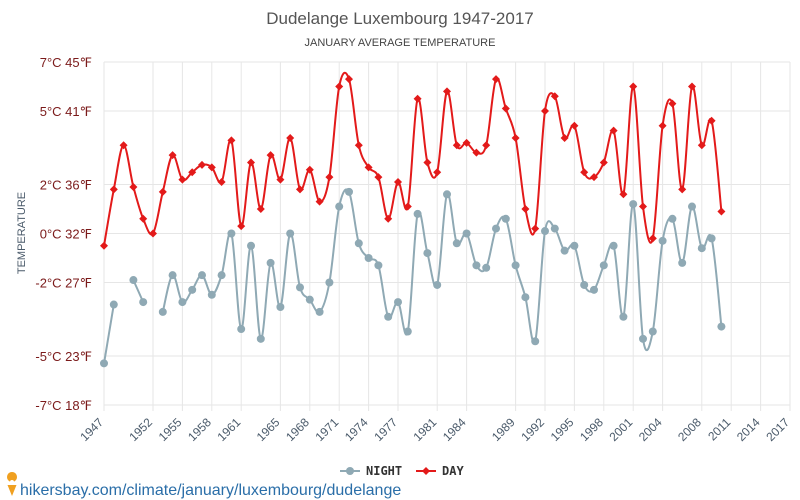 The width and height of the screenshot is (800, 500). Describe the element at coordinates (371, 471) in the screenshot. I see `legend-item-night: NIGHT` at that location.